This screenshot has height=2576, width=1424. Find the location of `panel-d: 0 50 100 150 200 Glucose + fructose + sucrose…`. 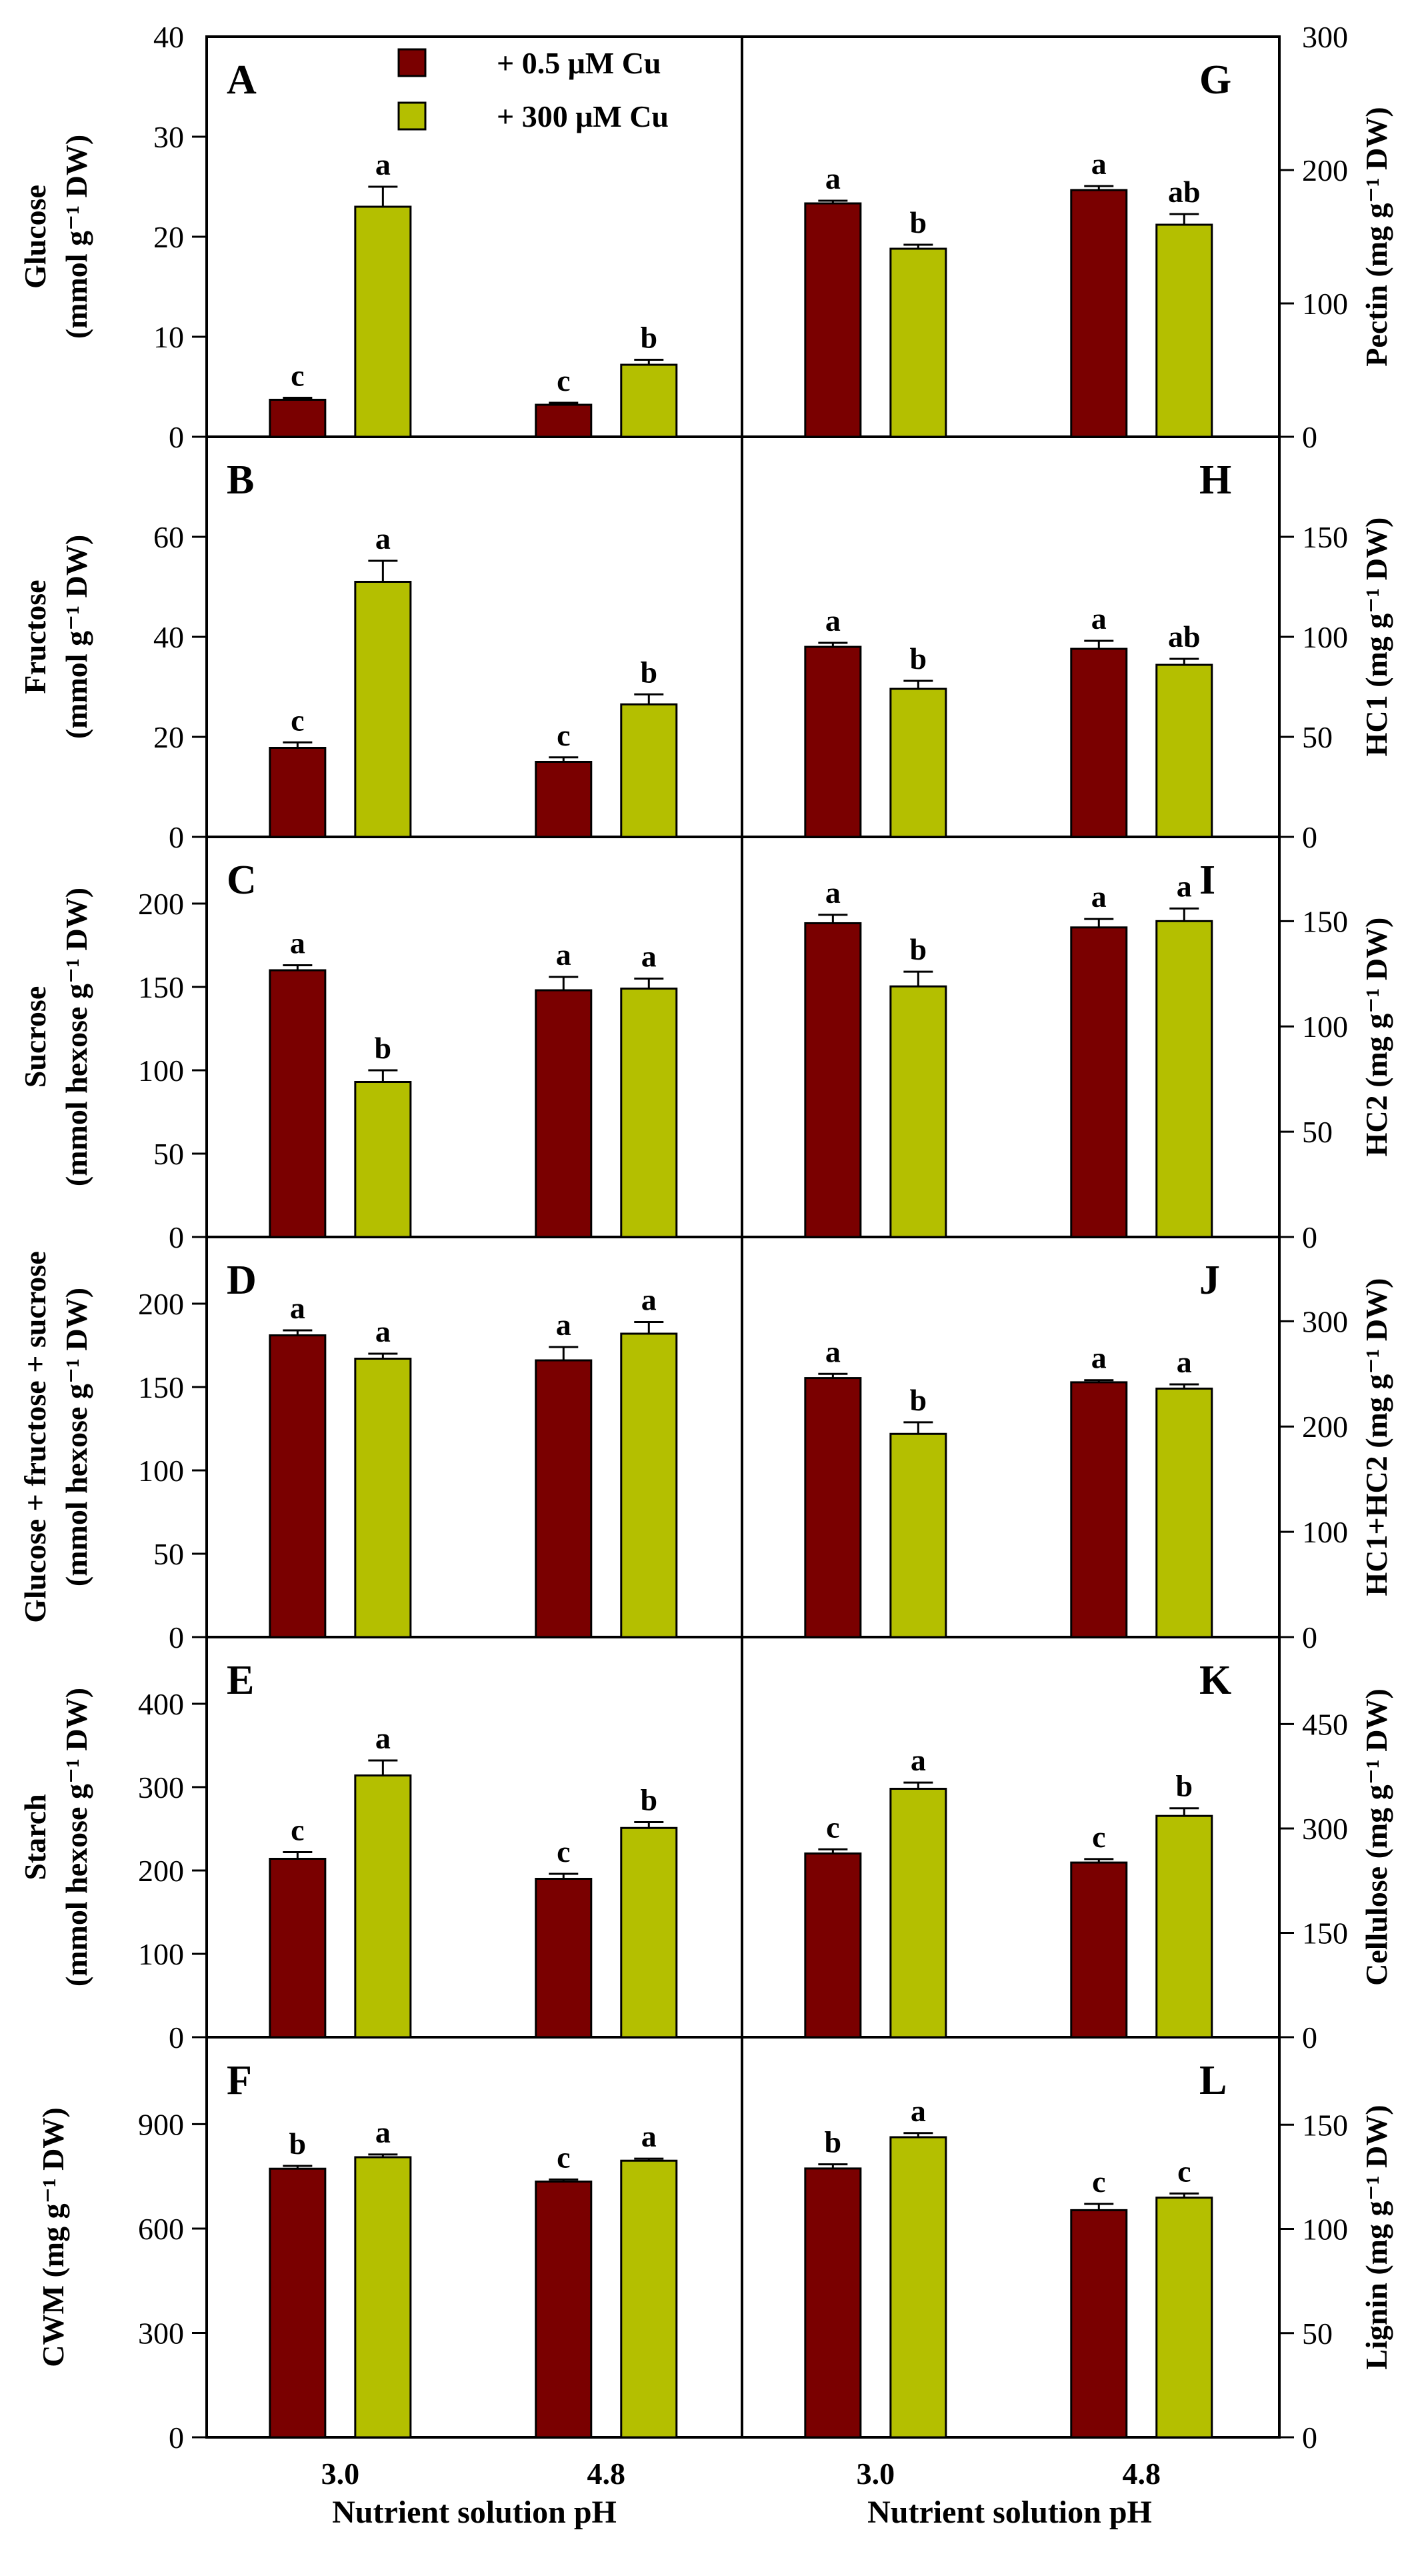

panel-d: 0 50 100 150 200 Glucose + fructose + sucrose… is located at coordinates (348, 1452).